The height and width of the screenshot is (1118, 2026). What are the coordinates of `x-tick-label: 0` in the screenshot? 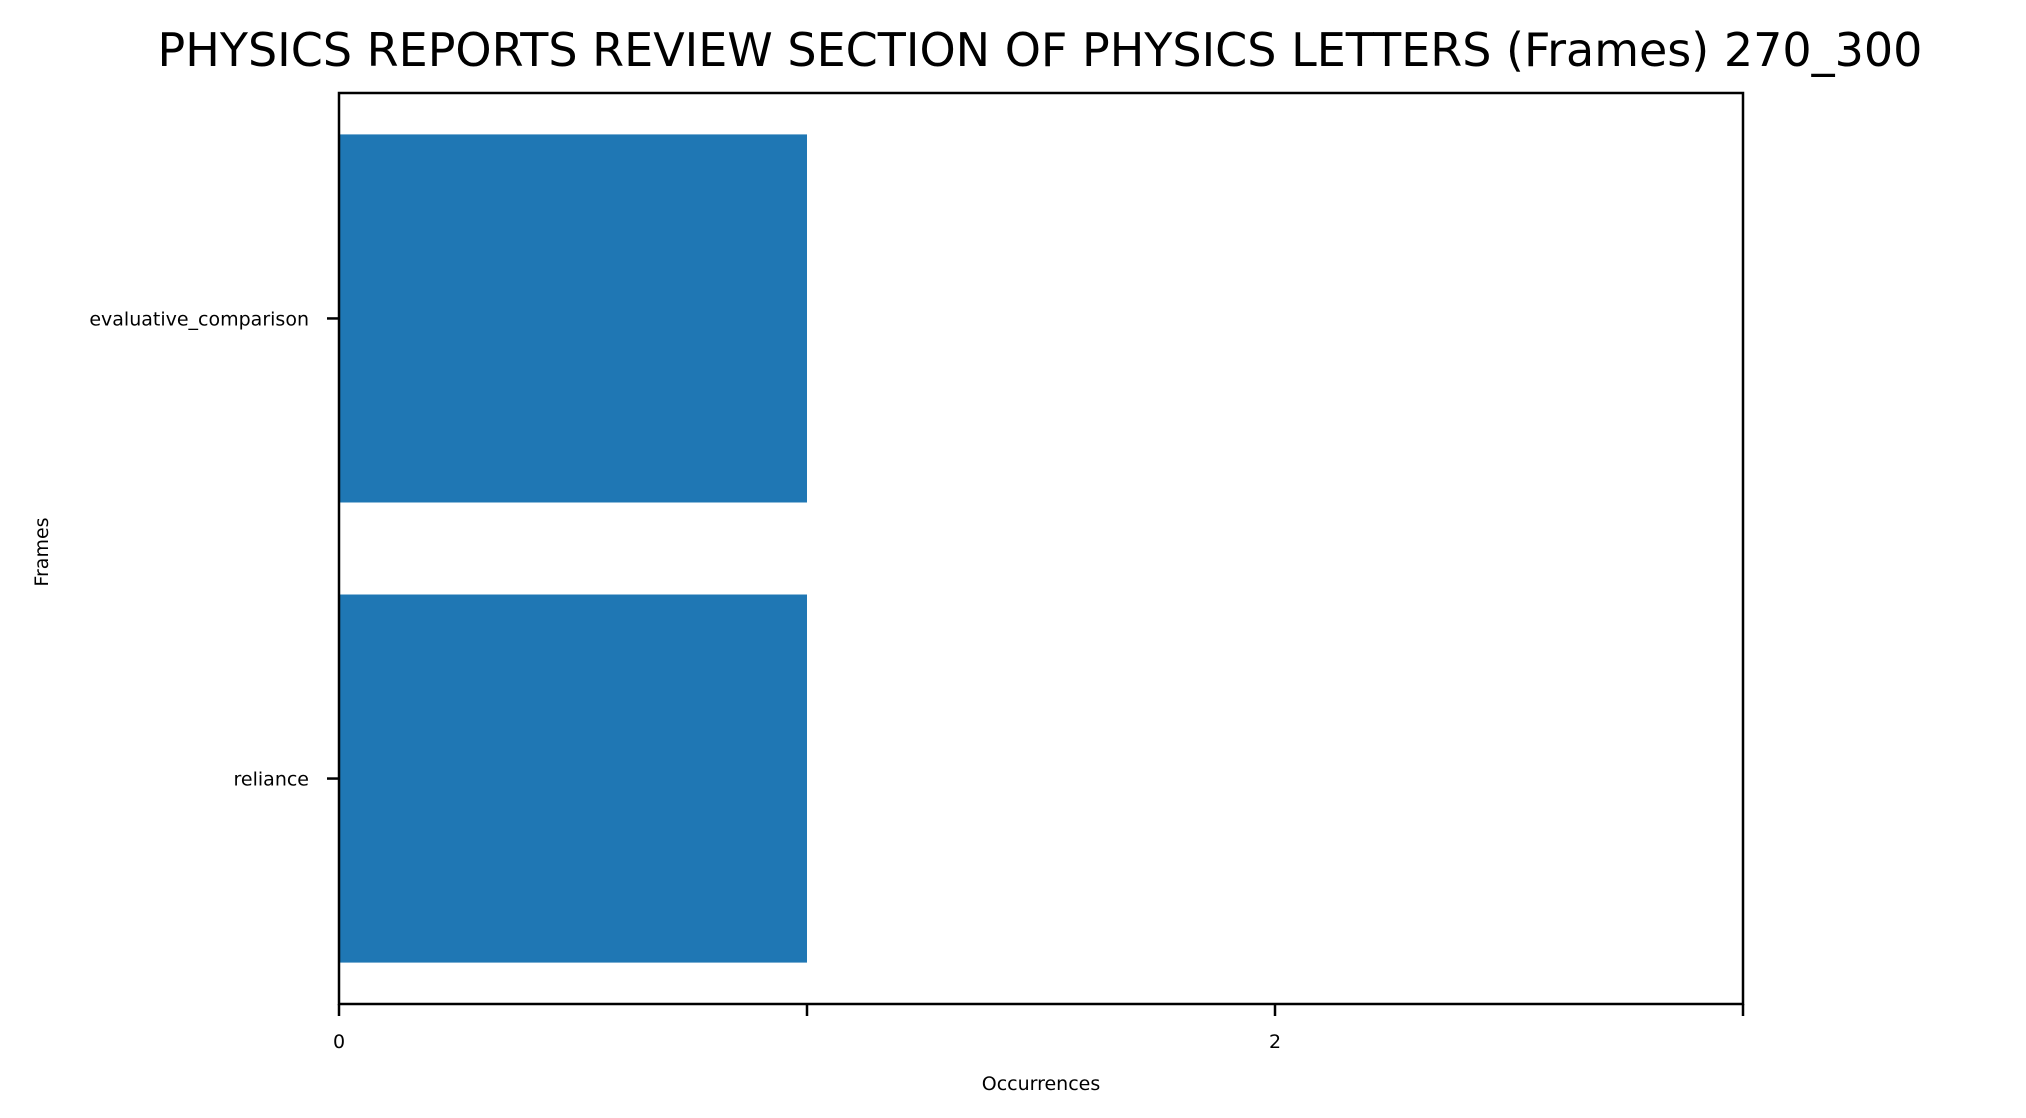 It's located at (339, 1042).